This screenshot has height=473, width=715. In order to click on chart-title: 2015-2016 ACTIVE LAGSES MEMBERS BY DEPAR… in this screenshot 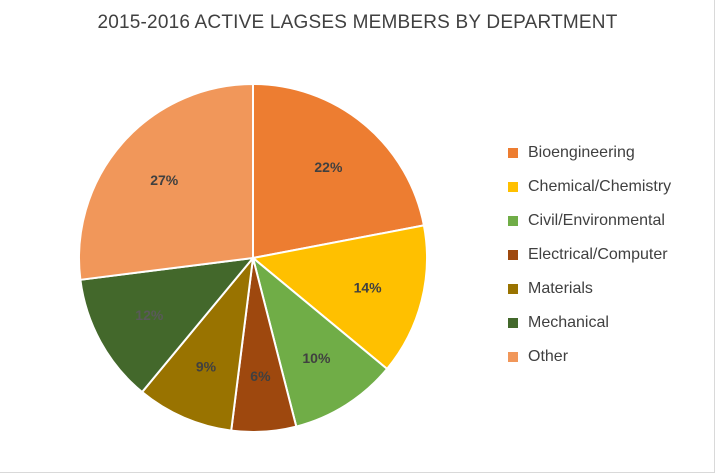, I will do `click(357, 22)`.